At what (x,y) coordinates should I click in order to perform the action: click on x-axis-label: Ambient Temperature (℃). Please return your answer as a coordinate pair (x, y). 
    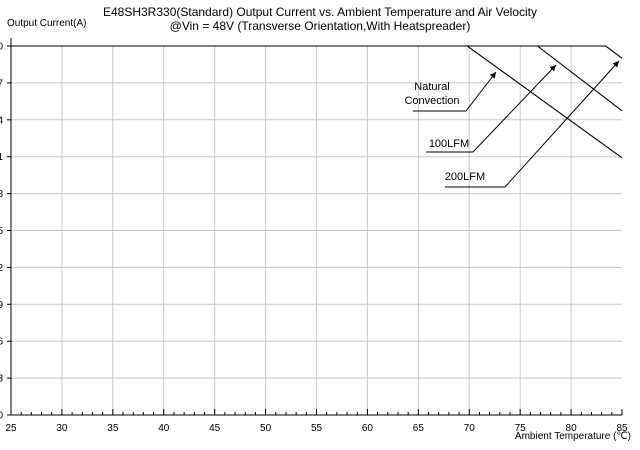
    Looking at the image, I should click on (572, 436).